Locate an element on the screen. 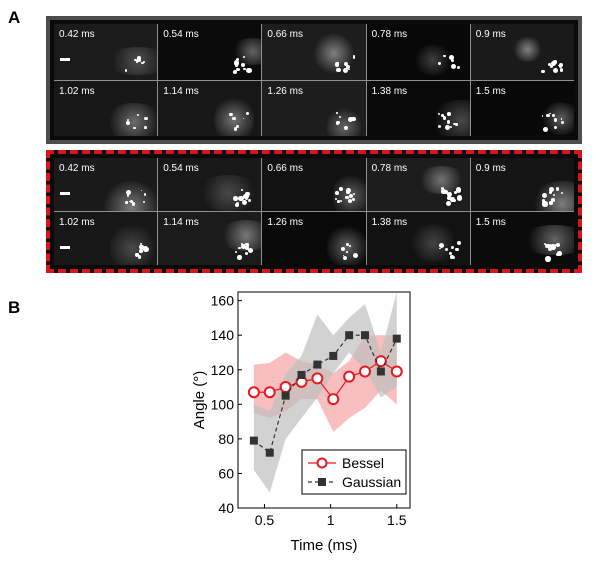 Image resolution: width=600 pixels, height=563 pixels. gaussian-frame-time-label: 1.14 ms is located at coordinates (181, 91).